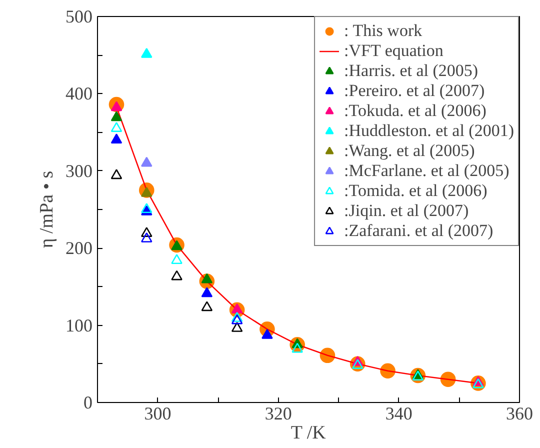 The height and width of the screenshot is (448, 540). I want to click on legend-label: :Pereiro. et al (2007), so click(414, 91).